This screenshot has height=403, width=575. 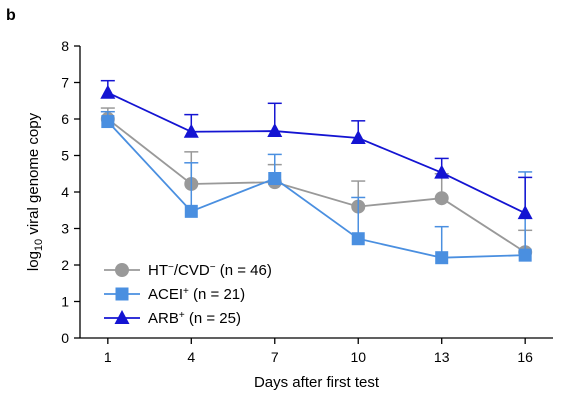 What do you see at coordinates (65, 265) in the screenshot?
I see `y-tick-label: 2` at bounding box center [65, 265].